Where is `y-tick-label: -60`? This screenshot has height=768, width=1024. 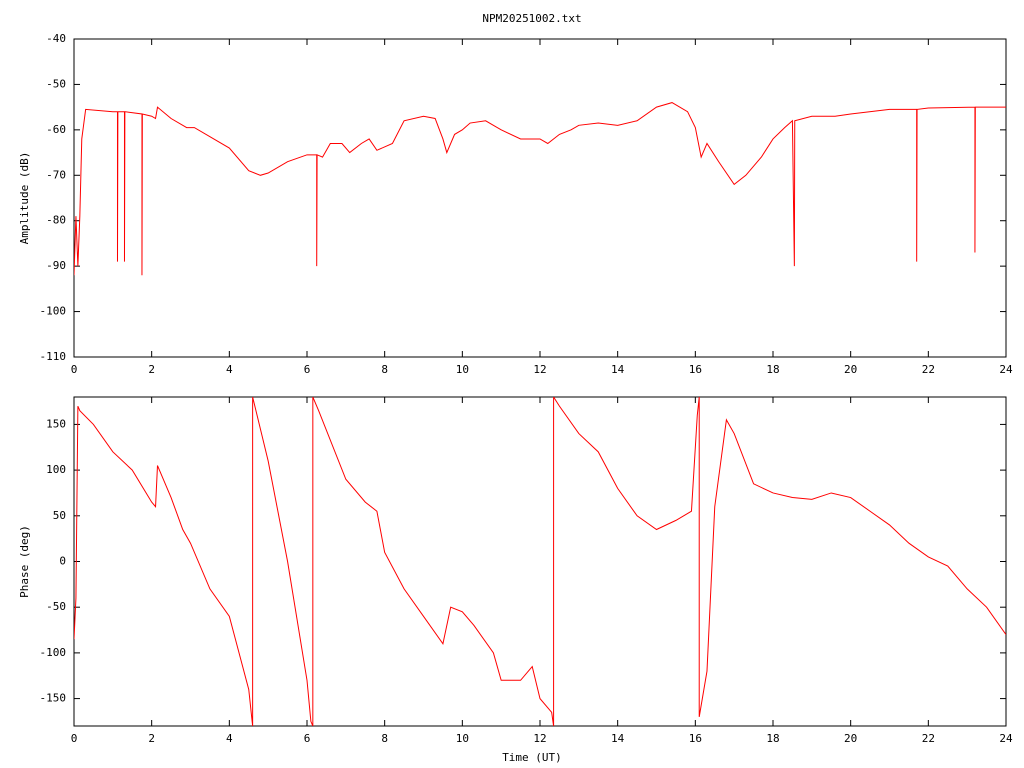
y-tick-label: -60 is located at coordinates (56, 129).